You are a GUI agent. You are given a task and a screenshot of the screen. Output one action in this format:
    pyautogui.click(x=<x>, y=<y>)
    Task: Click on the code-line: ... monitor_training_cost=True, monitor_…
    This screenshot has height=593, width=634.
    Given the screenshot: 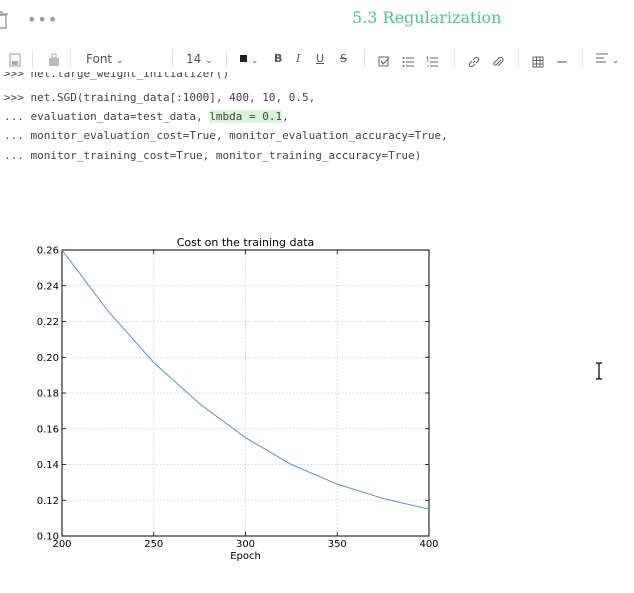 What is the action you would take?
    pyautogui.click(x=213, y=155)
    